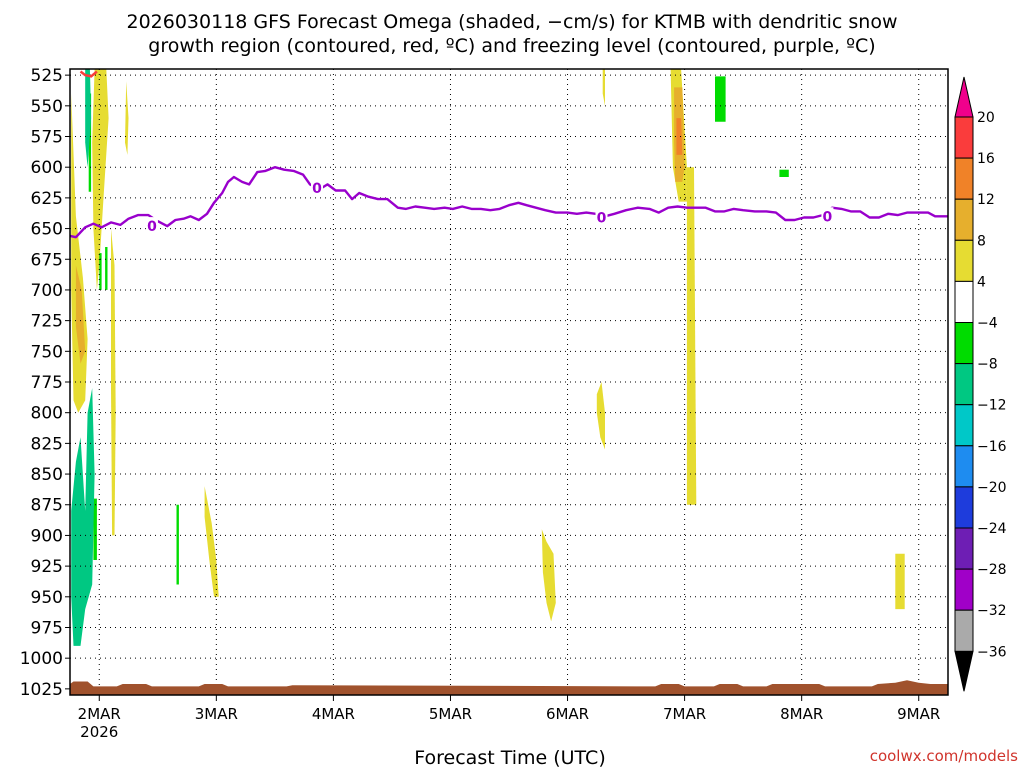 The height and width of the screenshot is (768, 1024). Describe the element at coordinates (987, 365) in the screenshot. I see `colorbar-label--8: −8` at that location.